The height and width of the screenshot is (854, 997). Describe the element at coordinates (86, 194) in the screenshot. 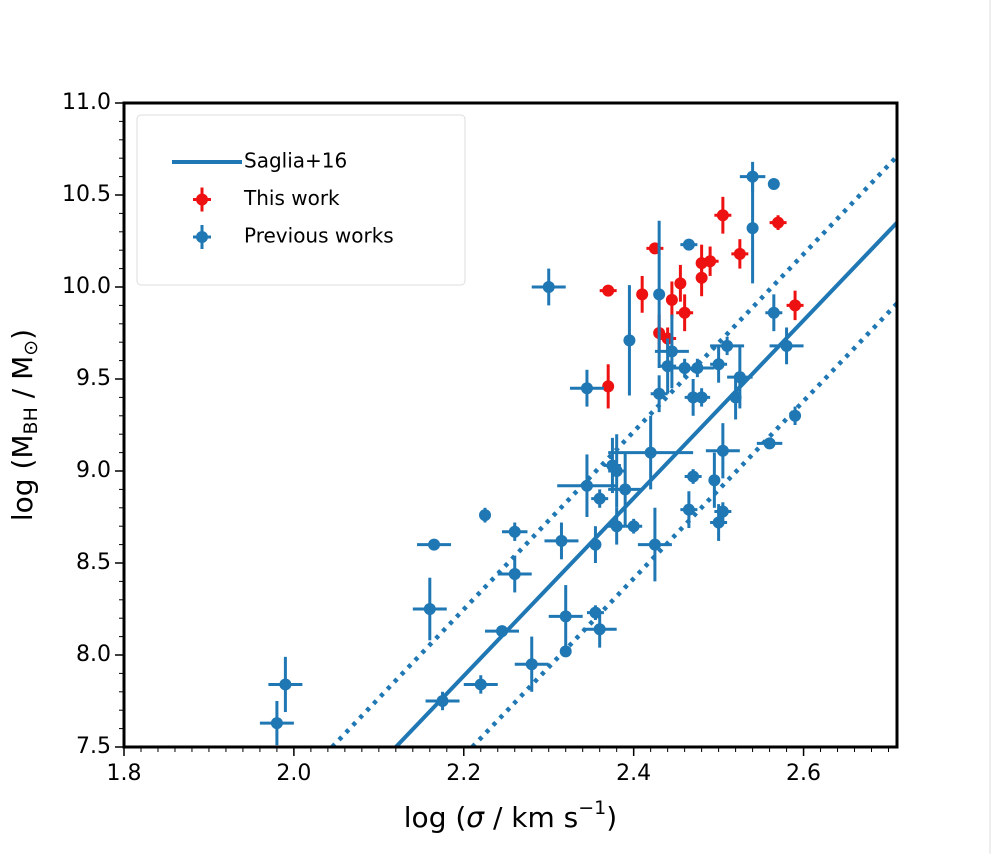

I see `y-tick-label: 10.5` at that location.